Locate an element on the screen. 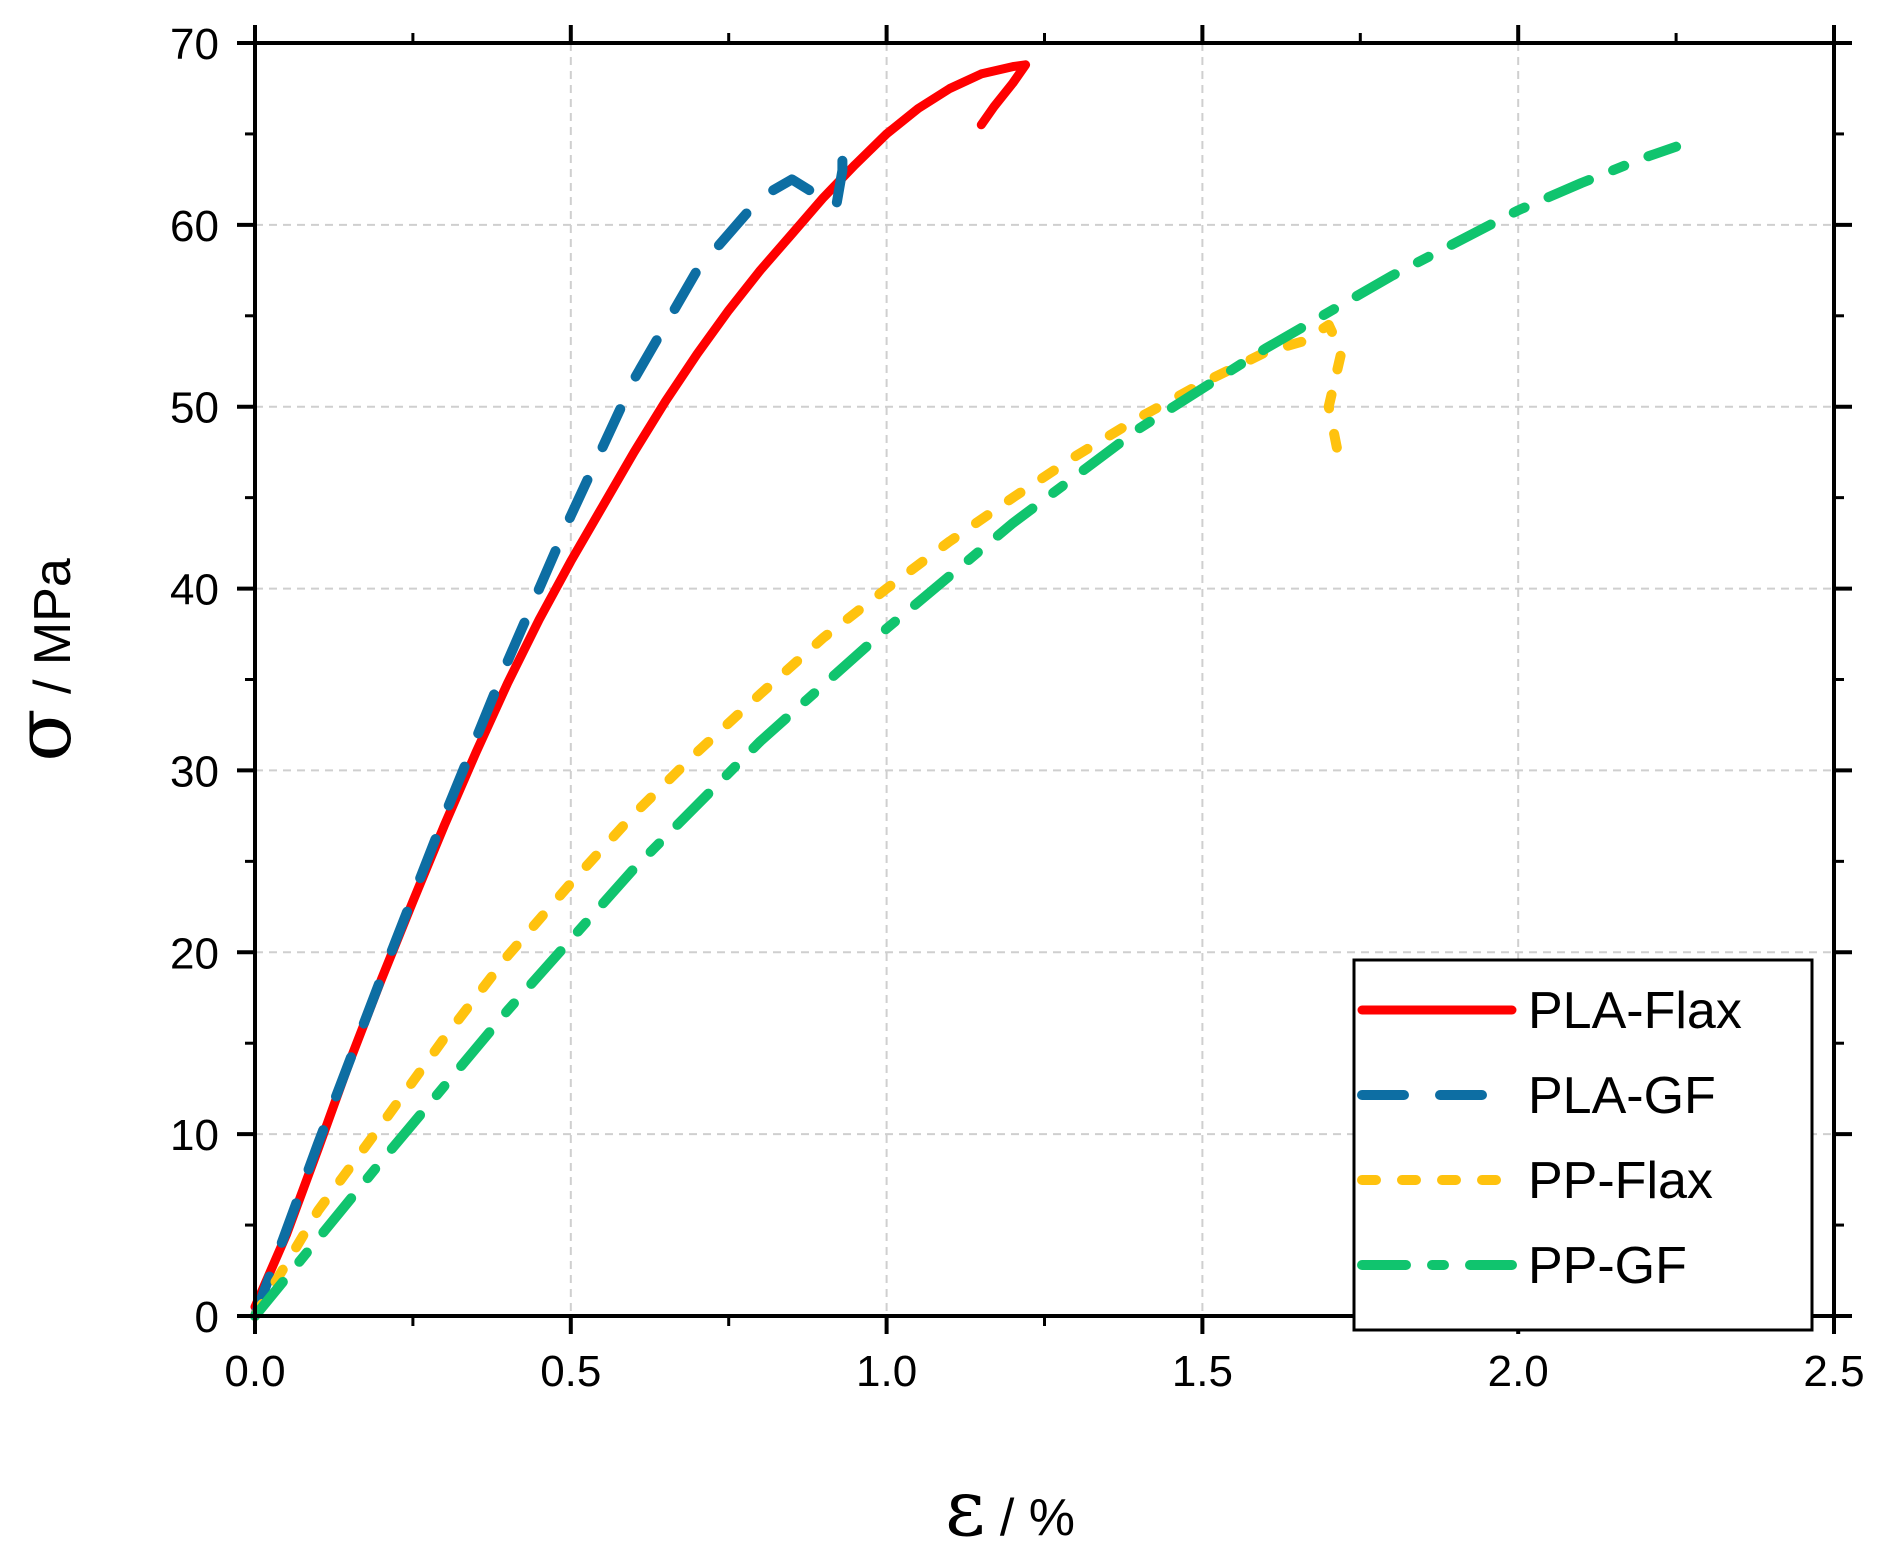 The image size is (1885, 1553). legend-label: PLA-GF is located at coordinates (1622, 1096).